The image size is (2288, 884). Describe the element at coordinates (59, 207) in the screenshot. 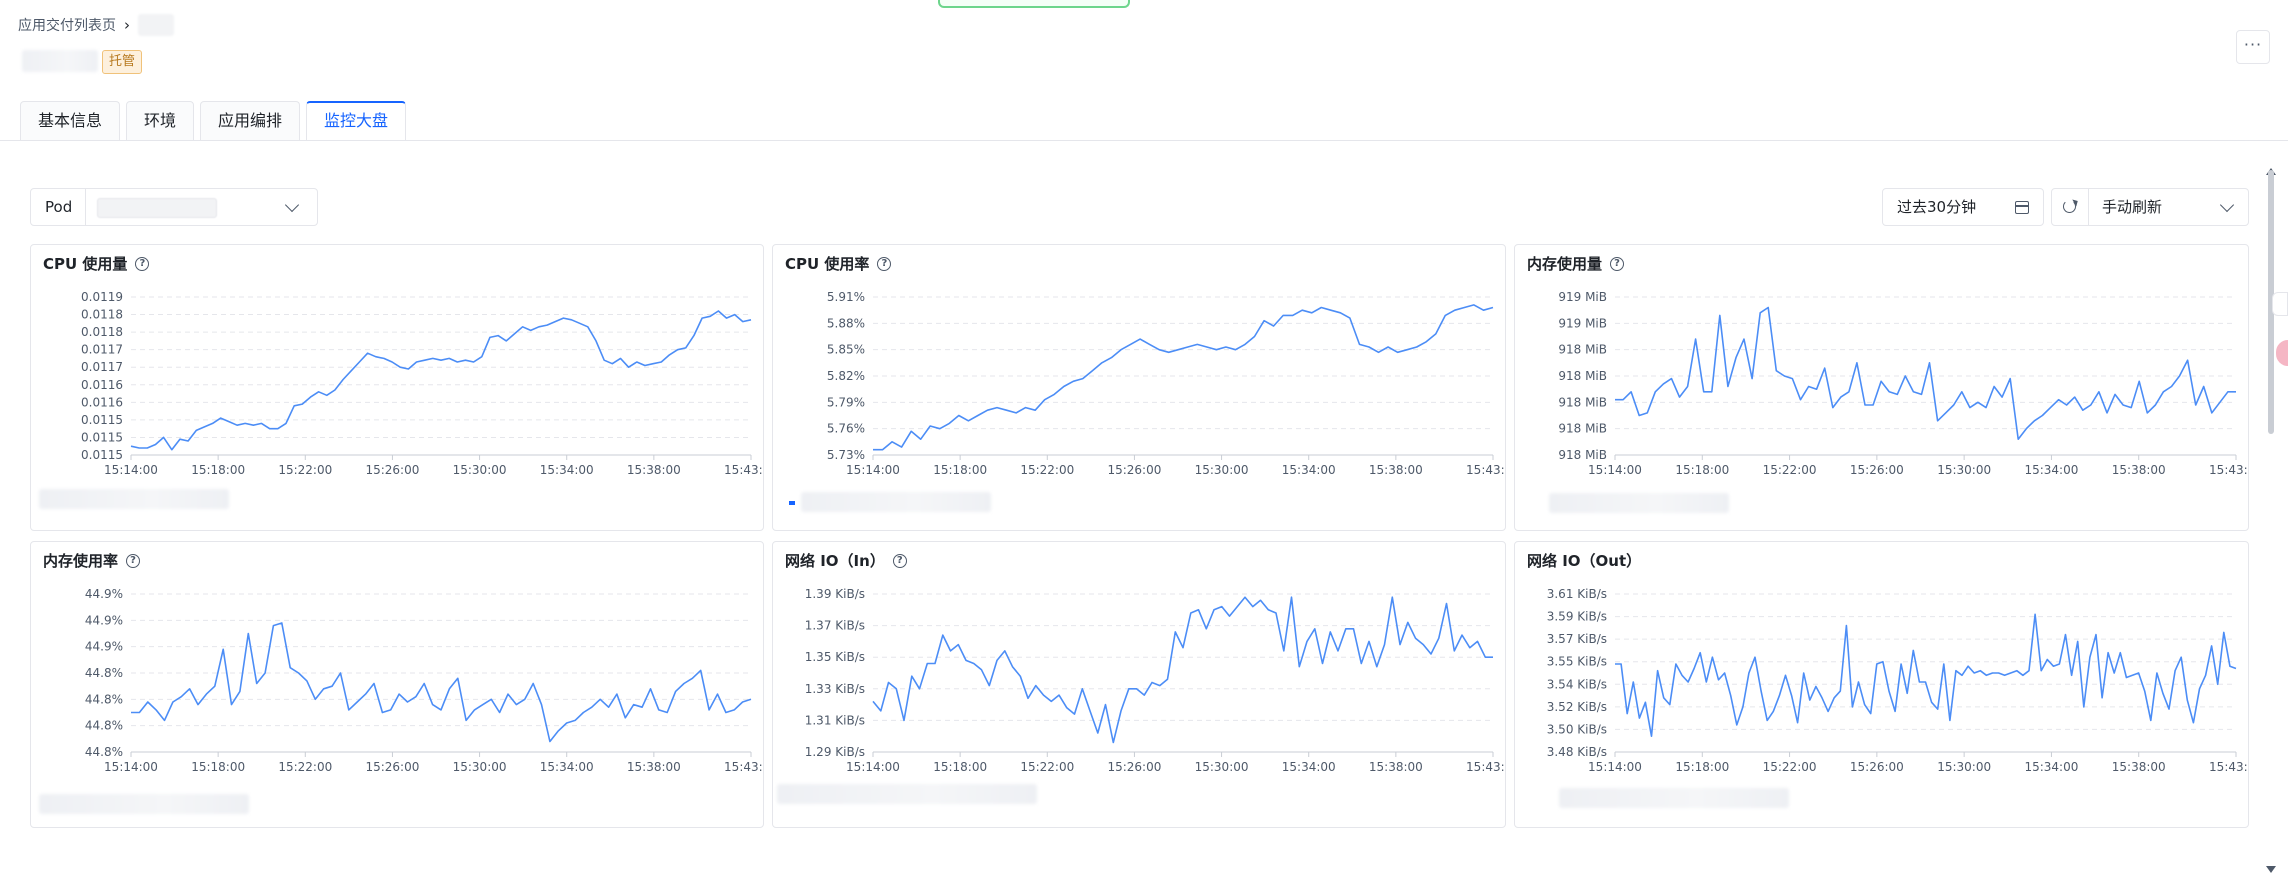

I see `pod-label: Pod` at that location.